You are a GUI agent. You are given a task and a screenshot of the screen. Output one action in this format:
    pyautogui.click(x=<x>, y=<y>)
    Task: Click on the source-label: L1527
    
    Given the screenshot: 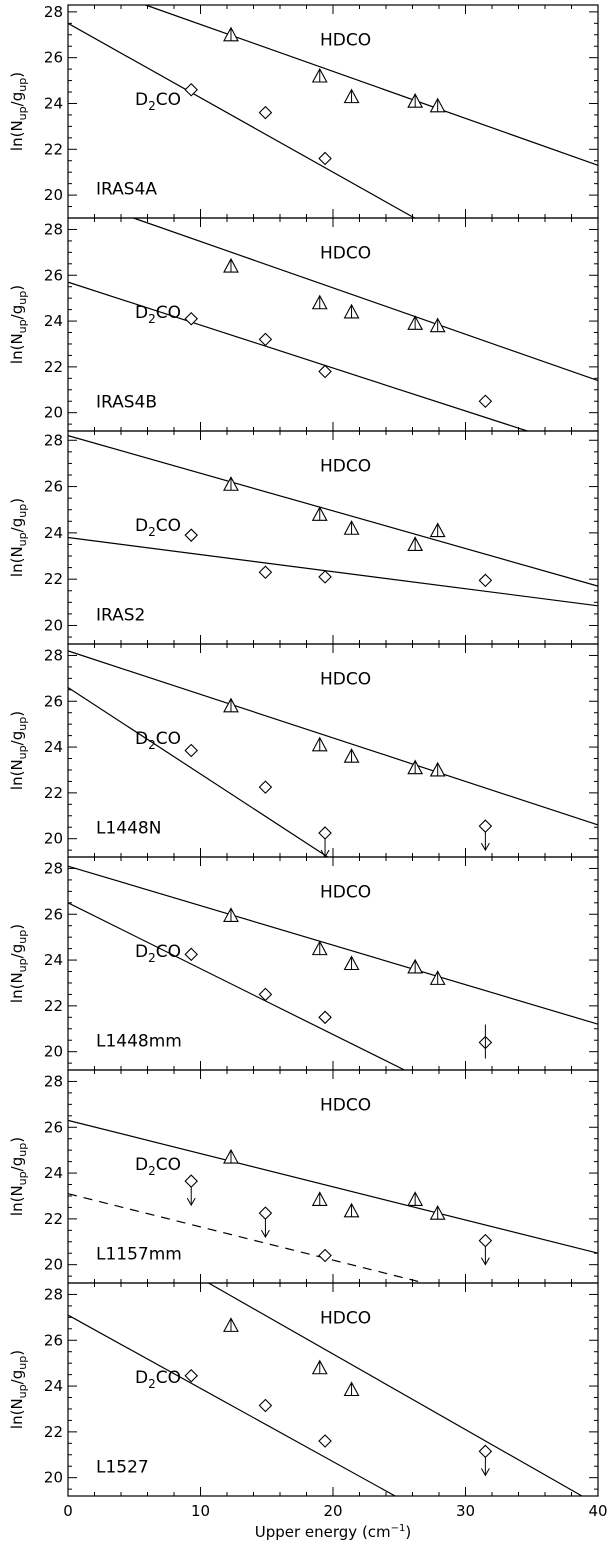 What is the action you would take?
    pyautogui.click(x=122, y=1468)
    